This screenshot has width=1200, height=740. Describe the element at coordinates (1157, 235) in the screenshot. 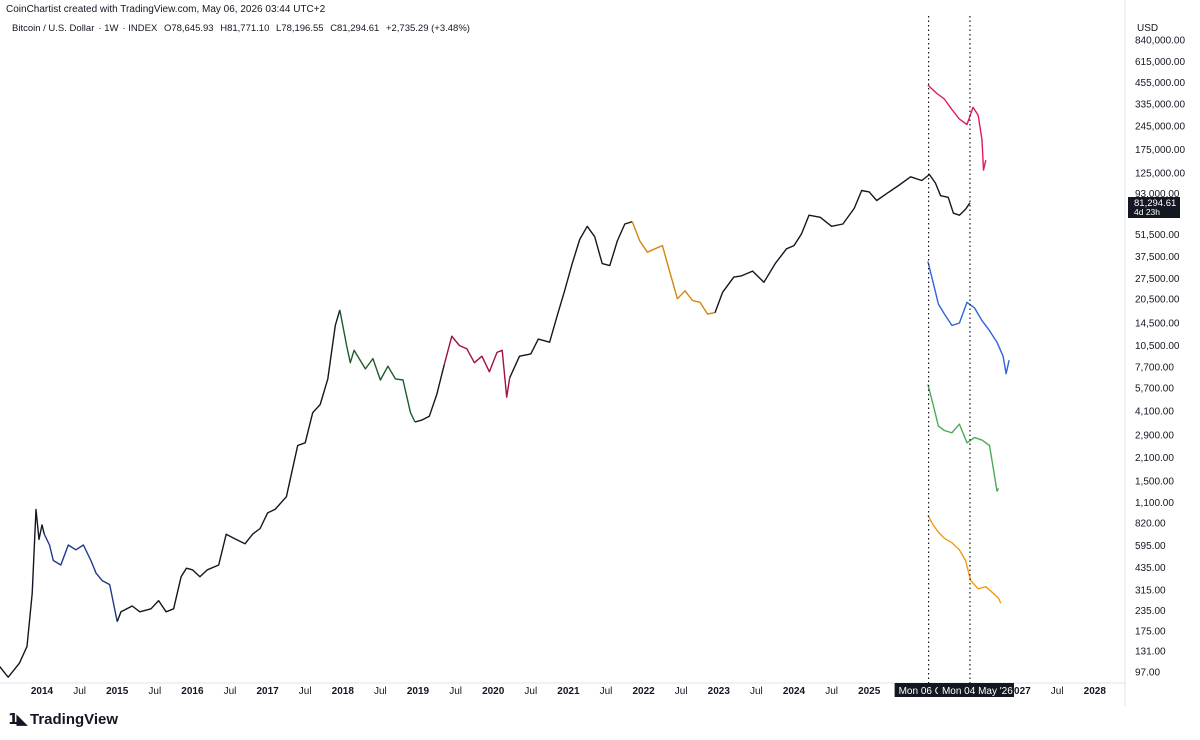

I see `price-tick-label: 51,500.00` at that location.